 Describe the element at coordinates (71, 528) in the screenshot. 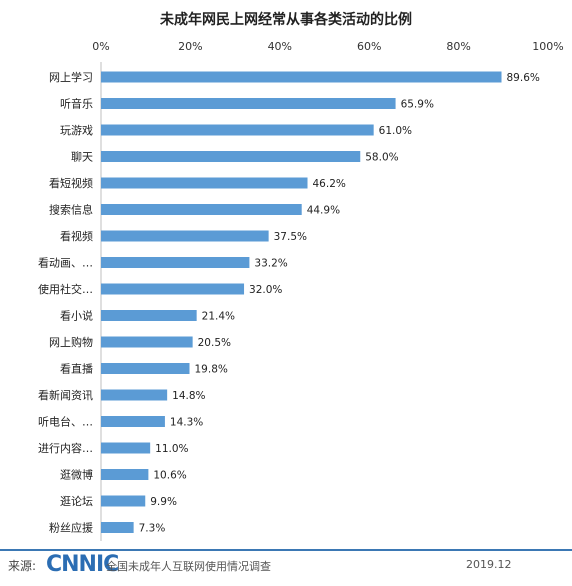

I see `category-label: 粉丝应援` at that location.